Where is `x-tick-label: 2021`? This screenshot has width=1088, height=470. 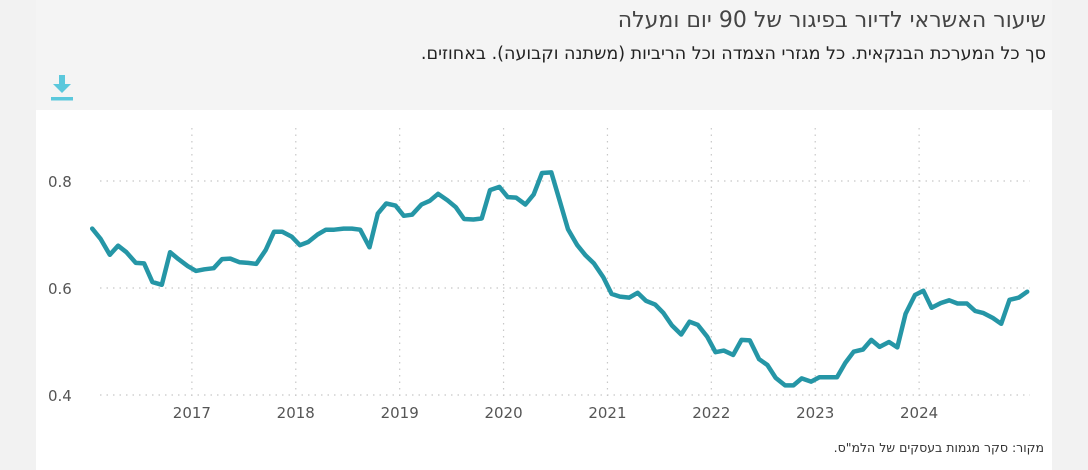 x-tick-label: 2021 is located at coordinates (607, 413).